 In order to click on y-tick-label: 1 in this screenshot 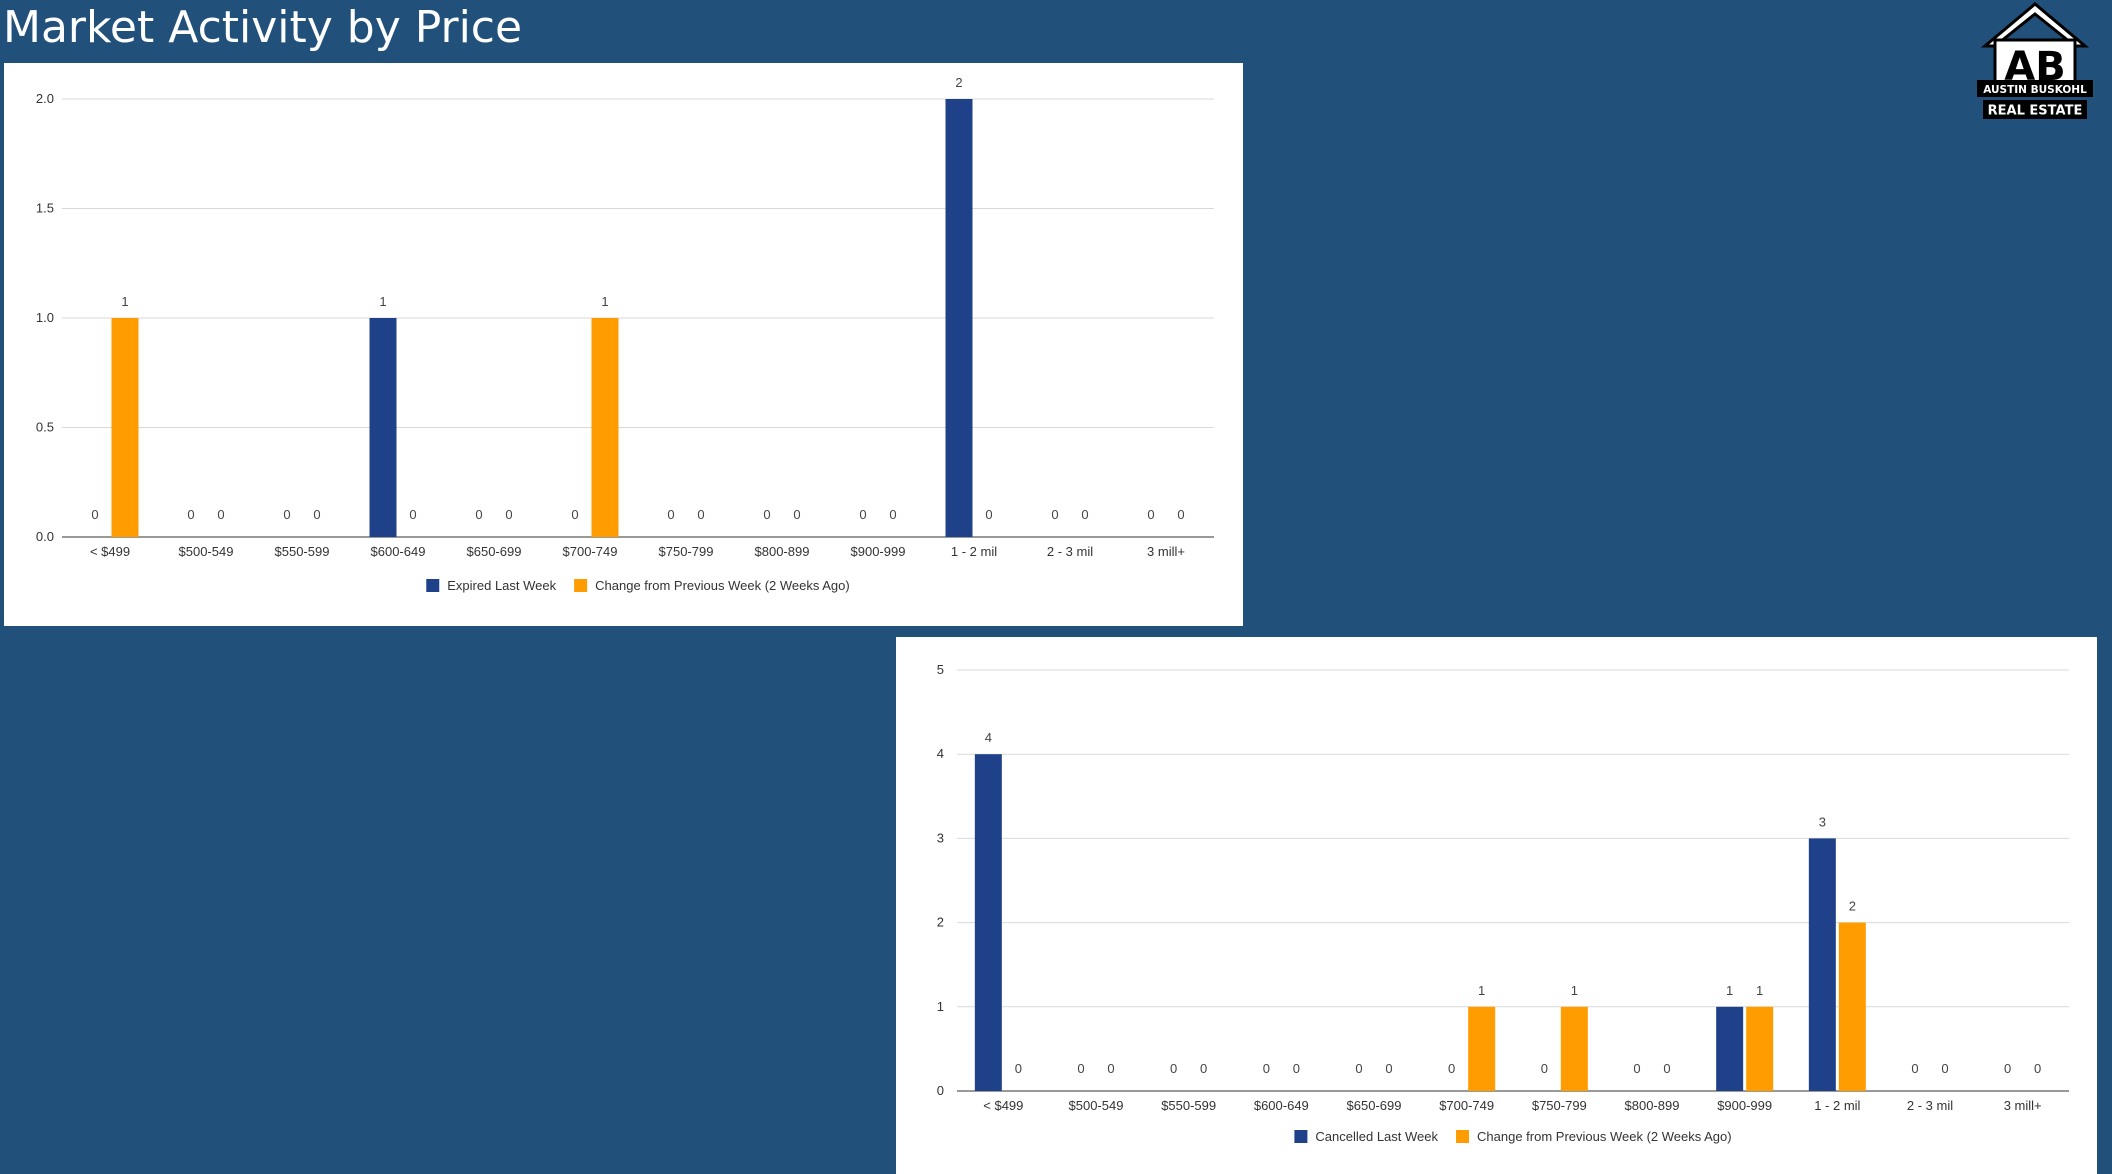, I will do `click(940, 1006)`.